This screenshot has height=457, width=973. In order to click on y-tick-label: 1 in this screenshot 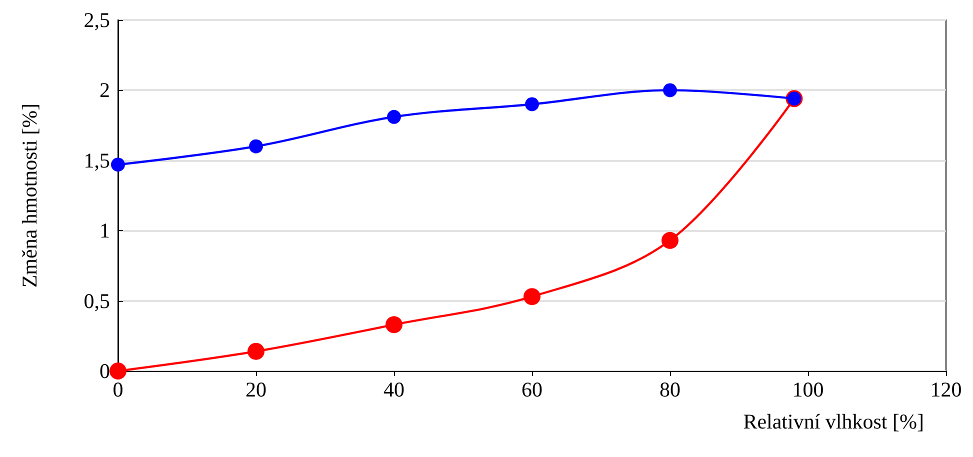, I will do `click(105, 230)`.